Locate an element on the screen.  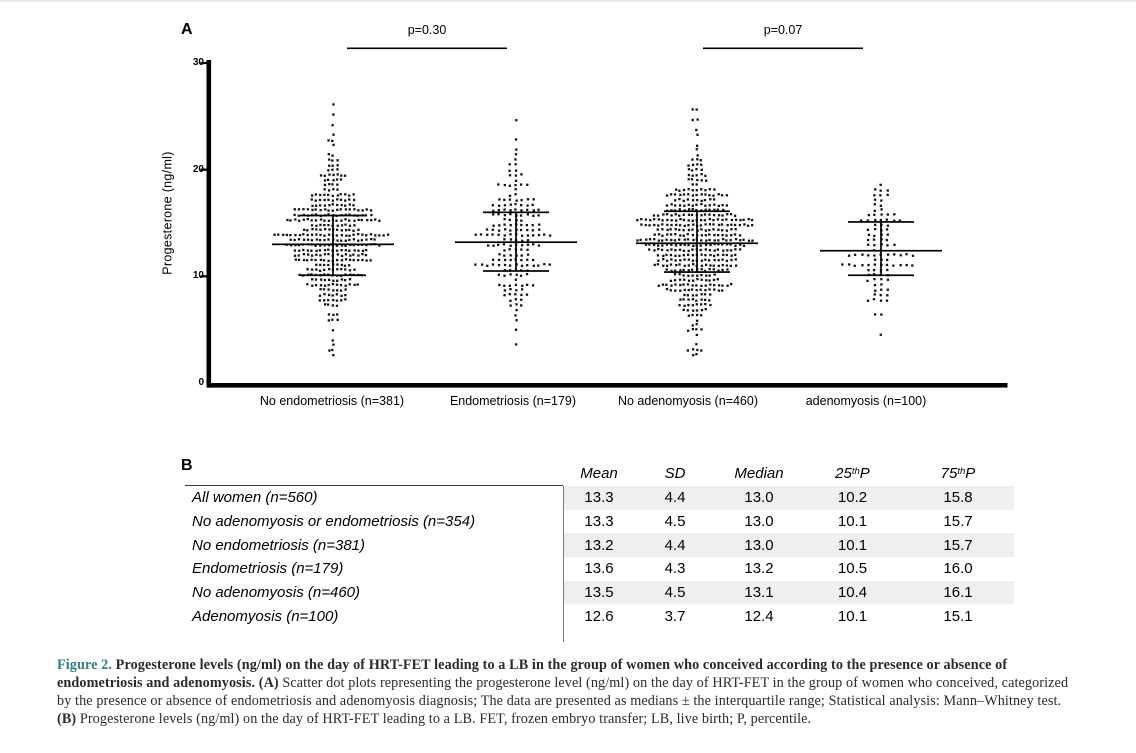
cell-value: 10.5 is located at coordinates (852, 569).